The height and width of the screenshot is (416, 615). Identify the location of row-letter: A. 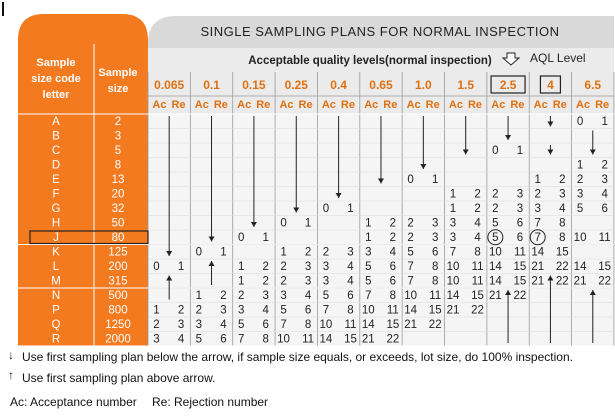
(56, 122).